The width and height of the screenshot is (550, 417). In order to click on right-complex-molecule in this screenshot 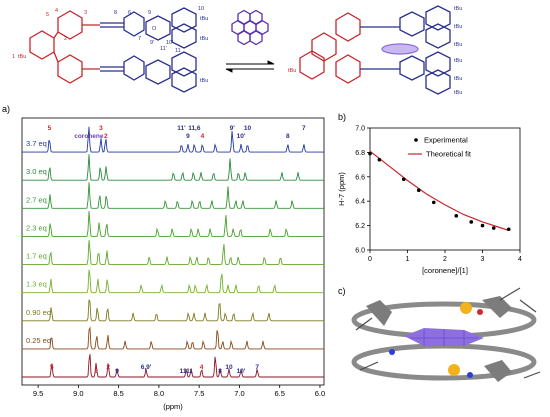, I will do `click(375, 50)`.